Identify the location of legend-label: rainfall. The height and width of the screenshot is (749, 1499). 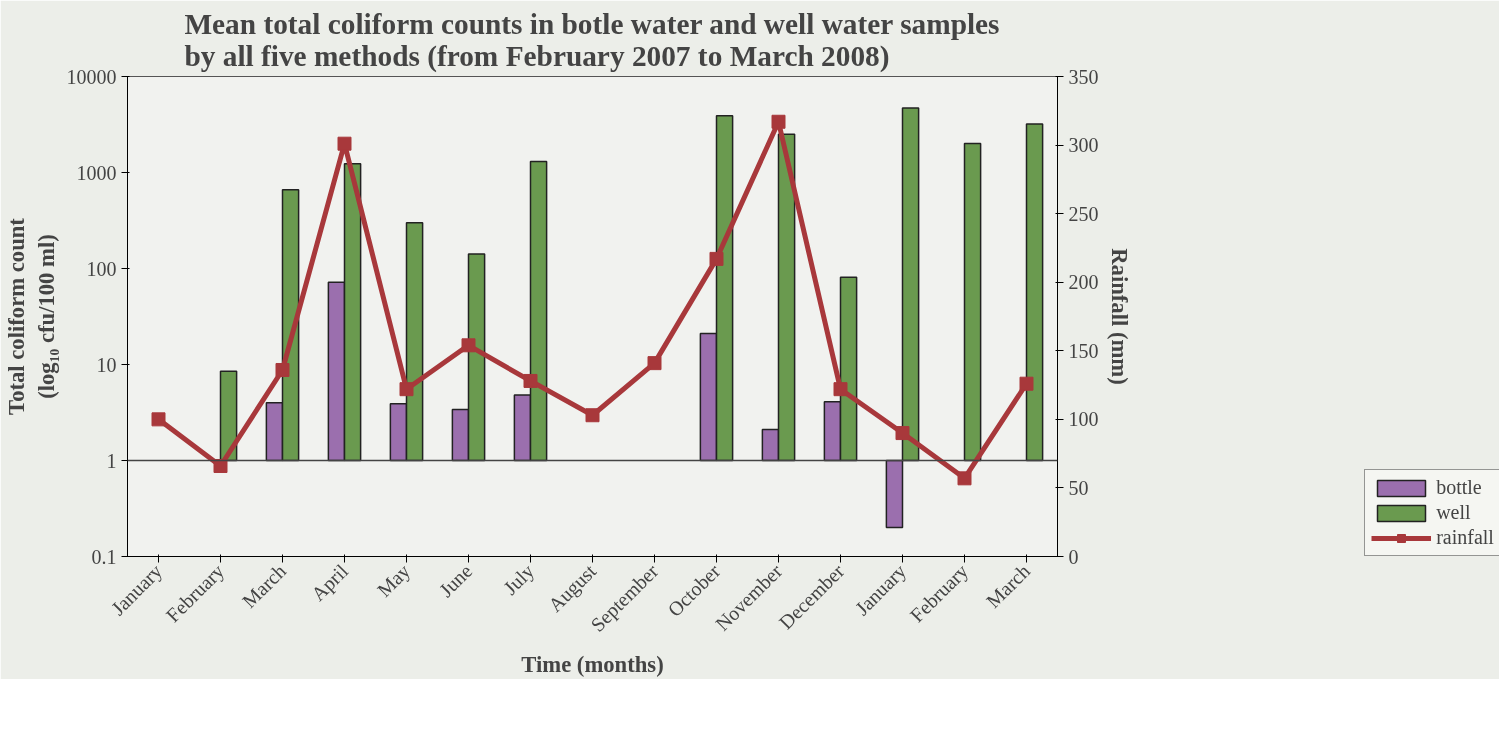
(1465, 537).